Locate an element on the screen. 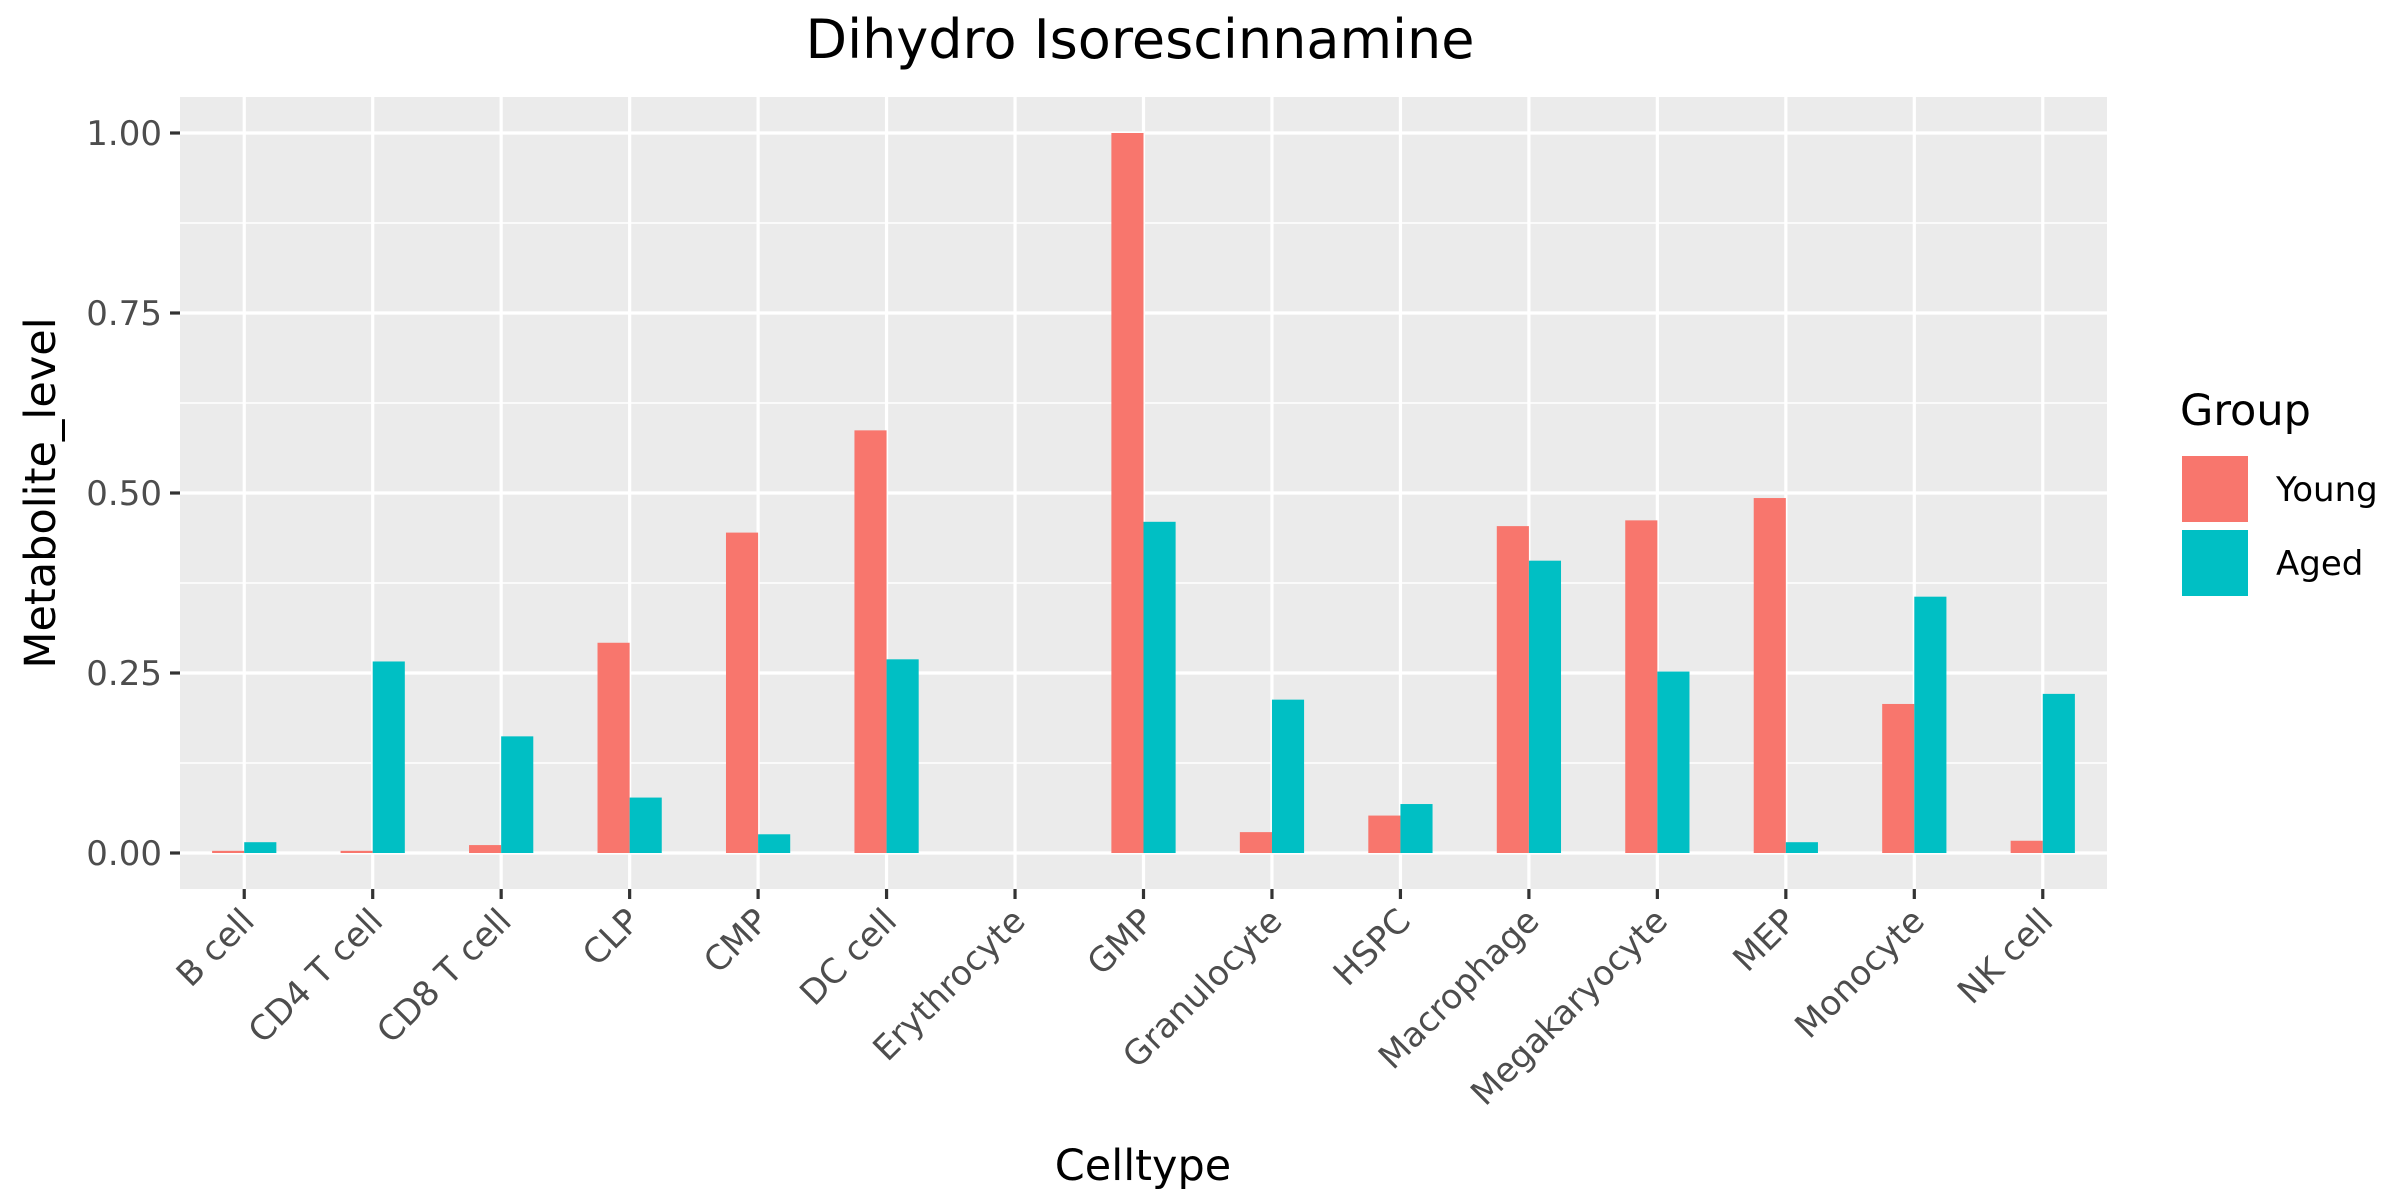 The image size is (2400, 1200). legend-key-aged is located at coordinates (2215, 563).